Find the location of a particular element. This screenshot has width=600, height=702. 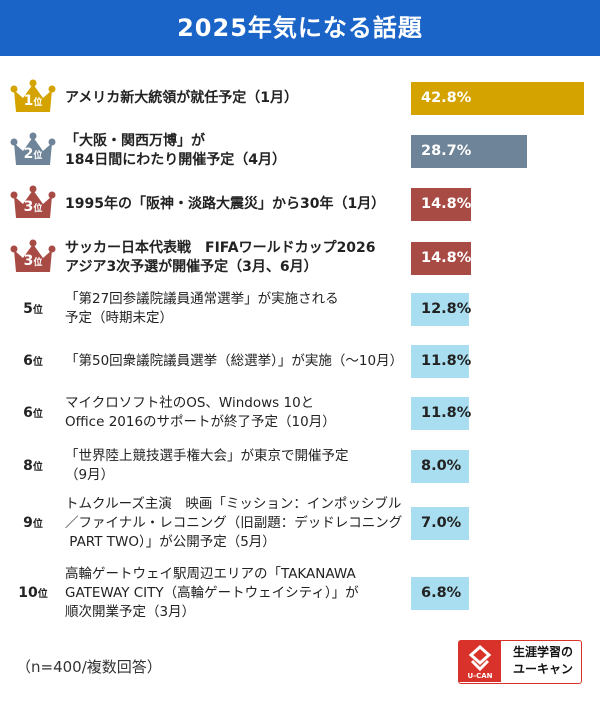

rank-value: 2 is located at coordinates (28, 154).